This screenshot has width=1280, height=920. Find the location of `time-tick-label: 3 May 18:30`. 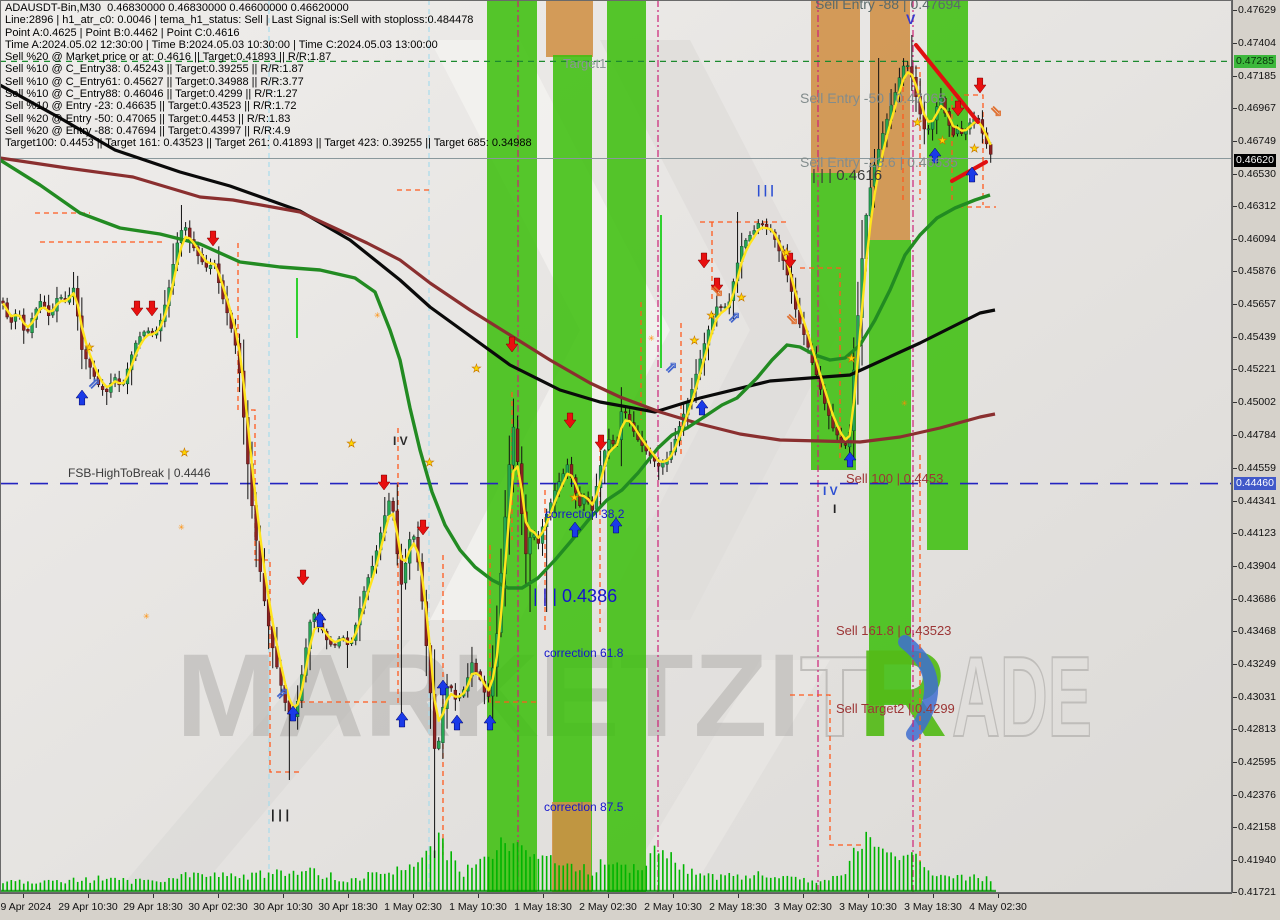

time-tick-label: 3 May 18:30 is located at coordinates (933, 907).